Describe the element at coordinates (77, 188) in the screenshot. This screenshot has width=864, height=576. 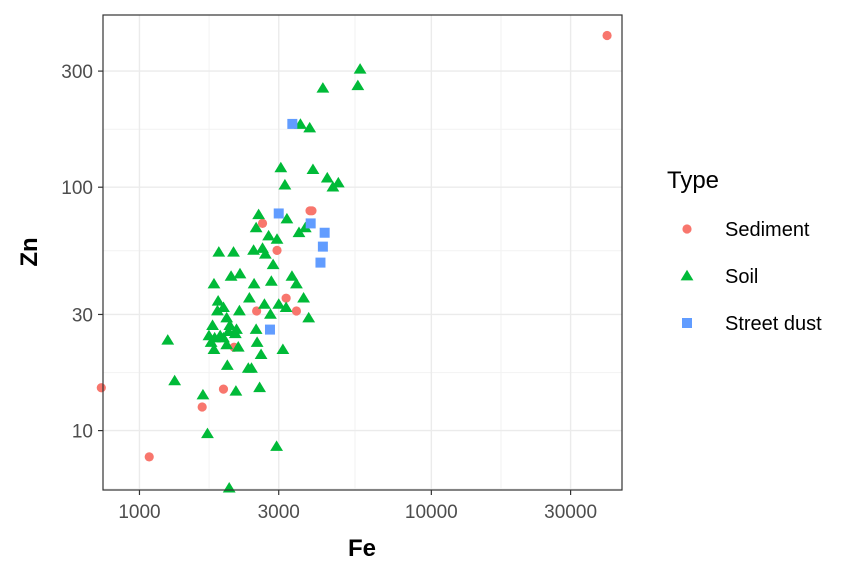
I see `y-tick-label: 100` at that location.